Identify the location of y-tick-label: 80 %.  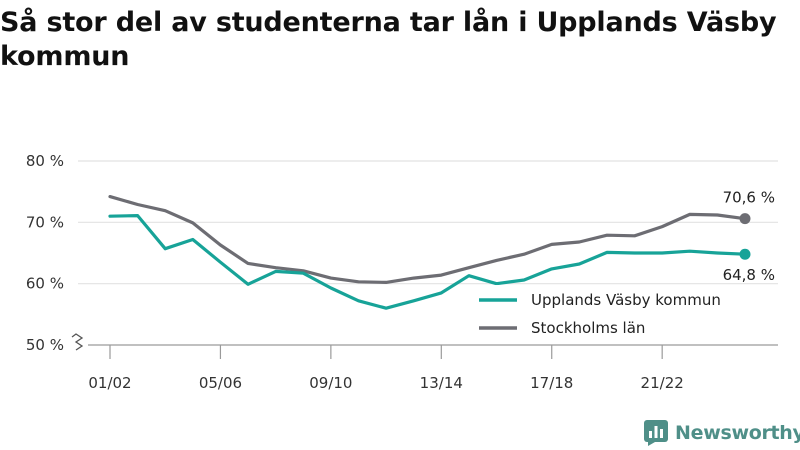
(45, 161).